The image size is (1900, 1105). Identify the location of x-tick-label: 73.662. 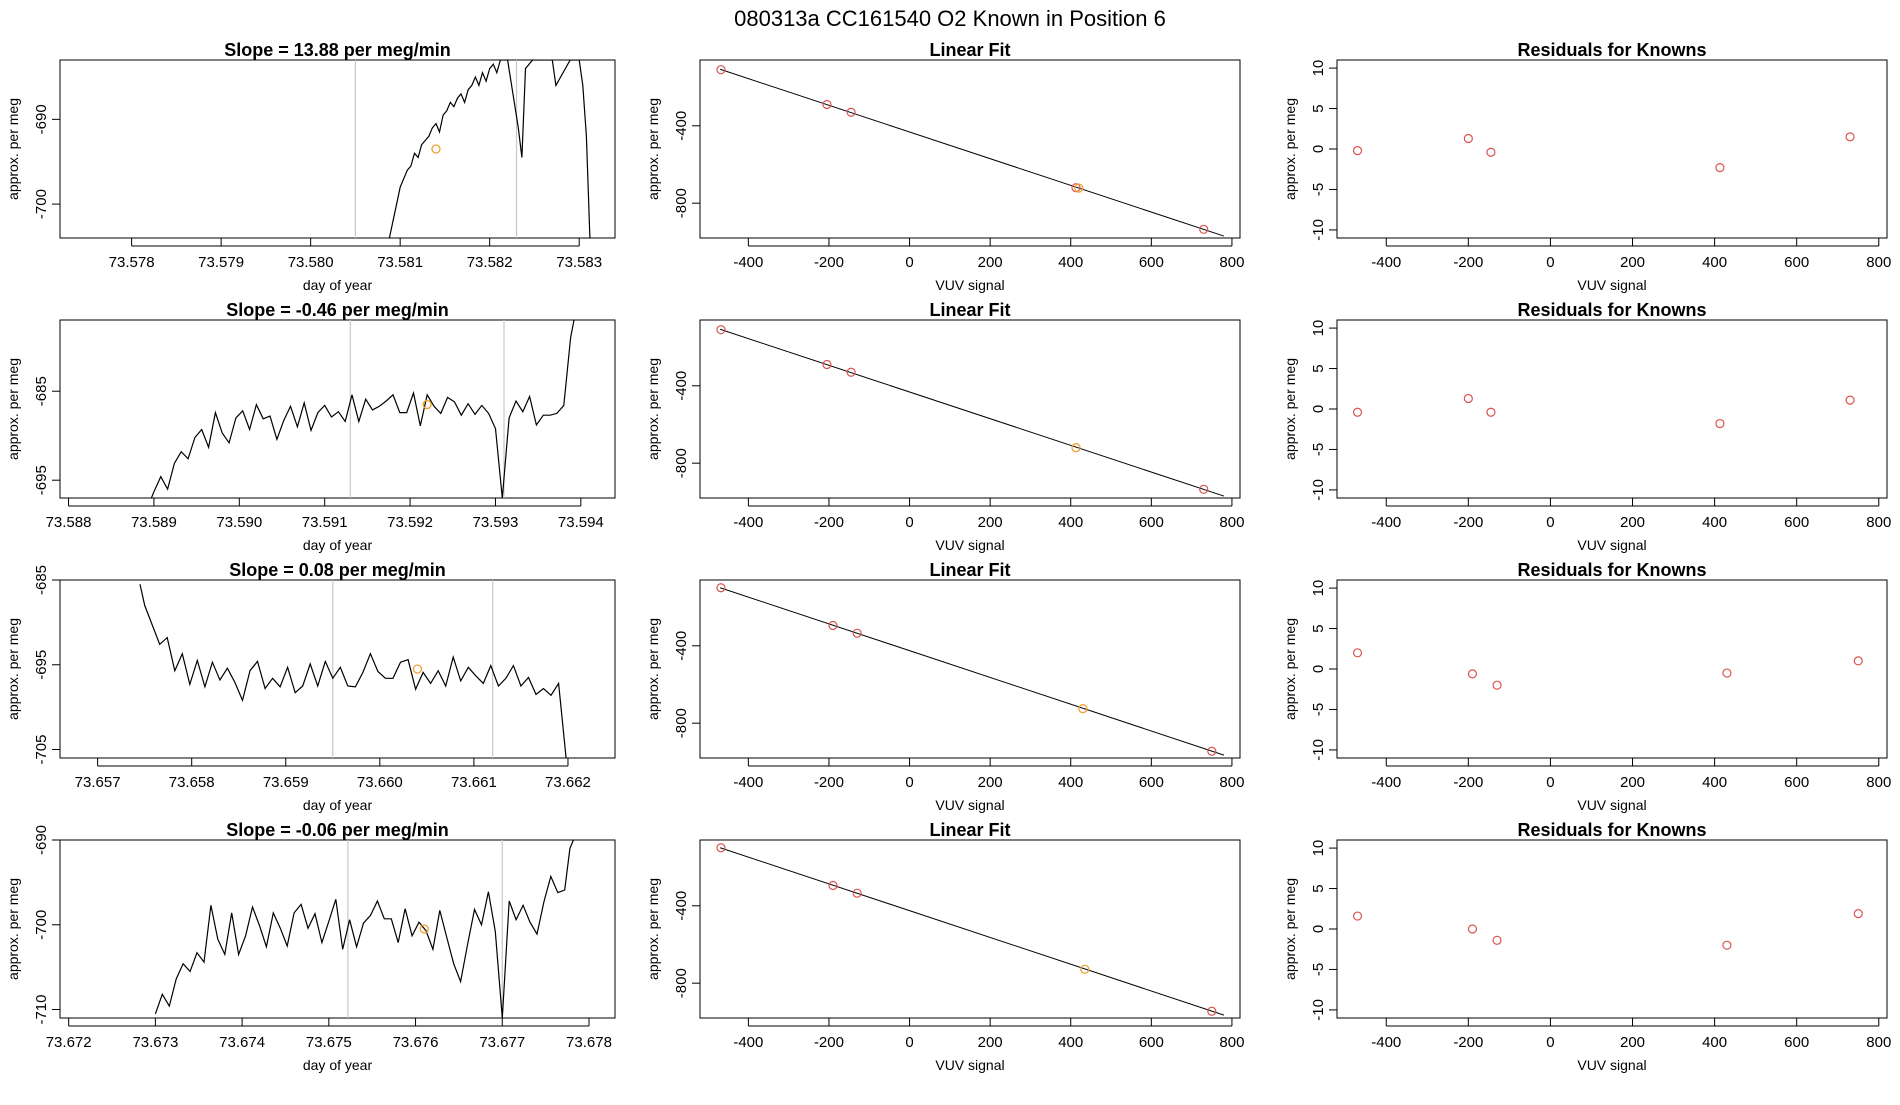
(568, 782).